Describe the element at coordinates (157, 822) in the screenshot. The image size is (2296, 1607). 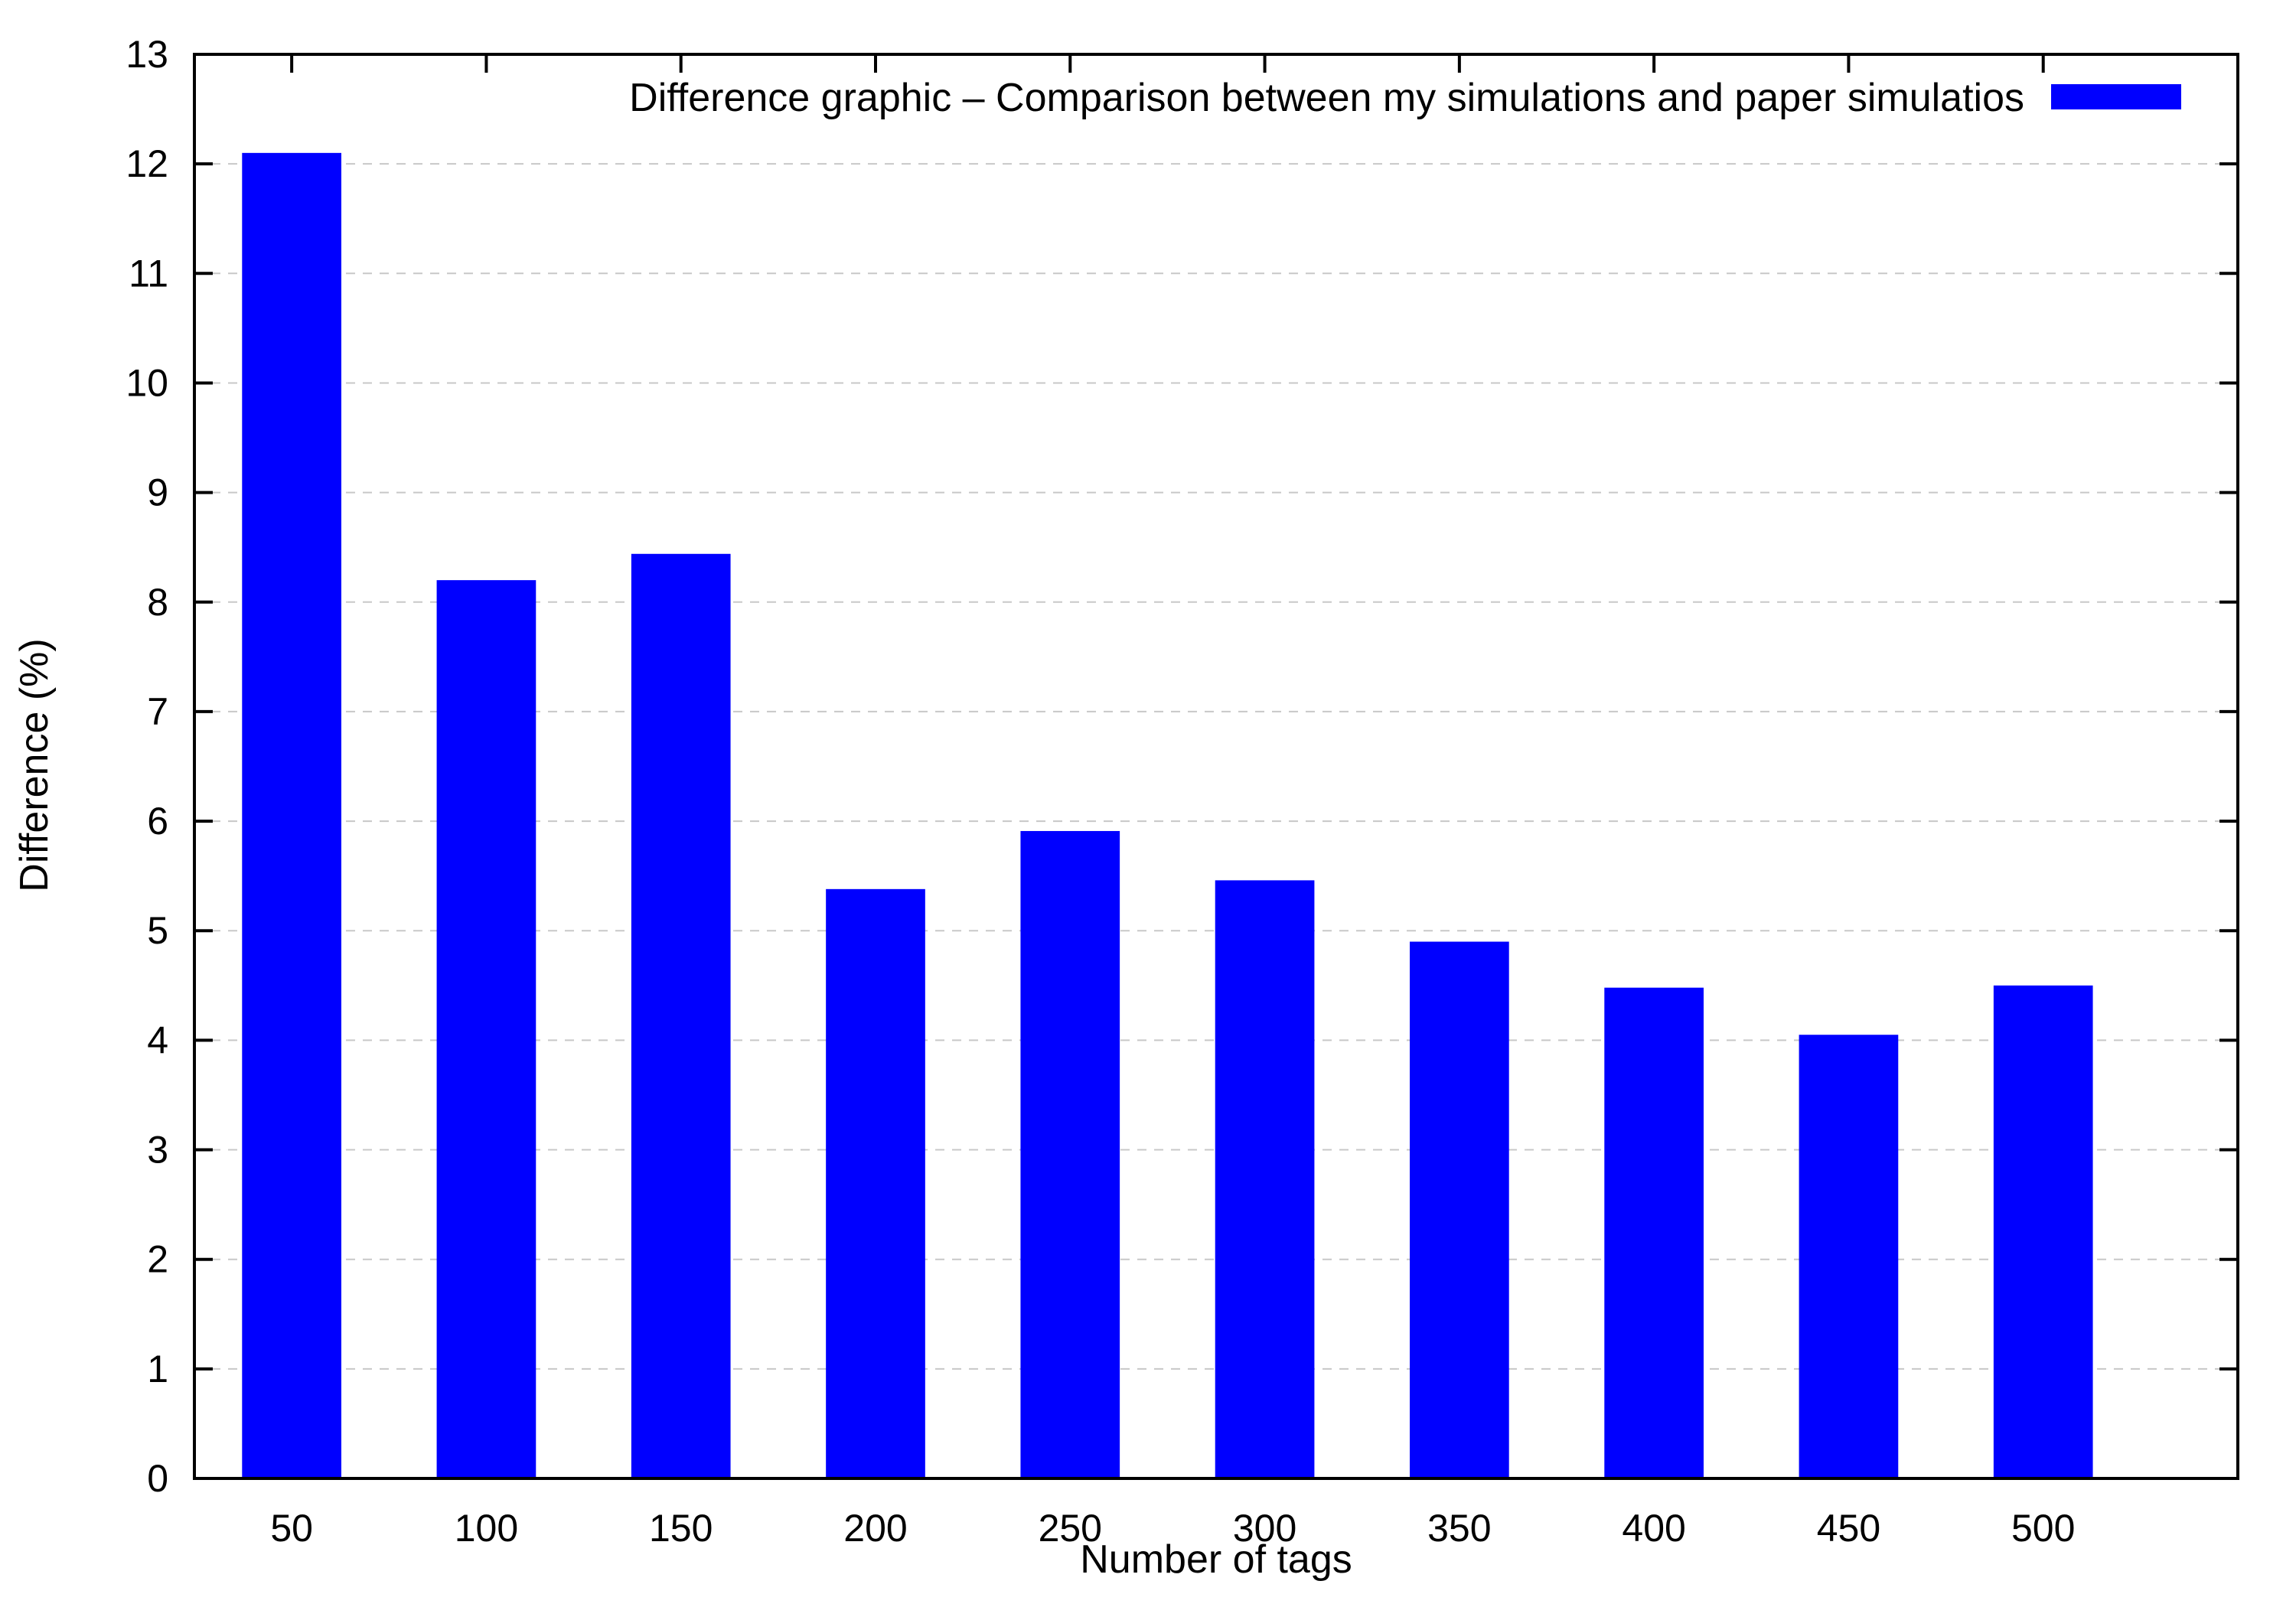
I see `y-tick-label: 6` at that location.